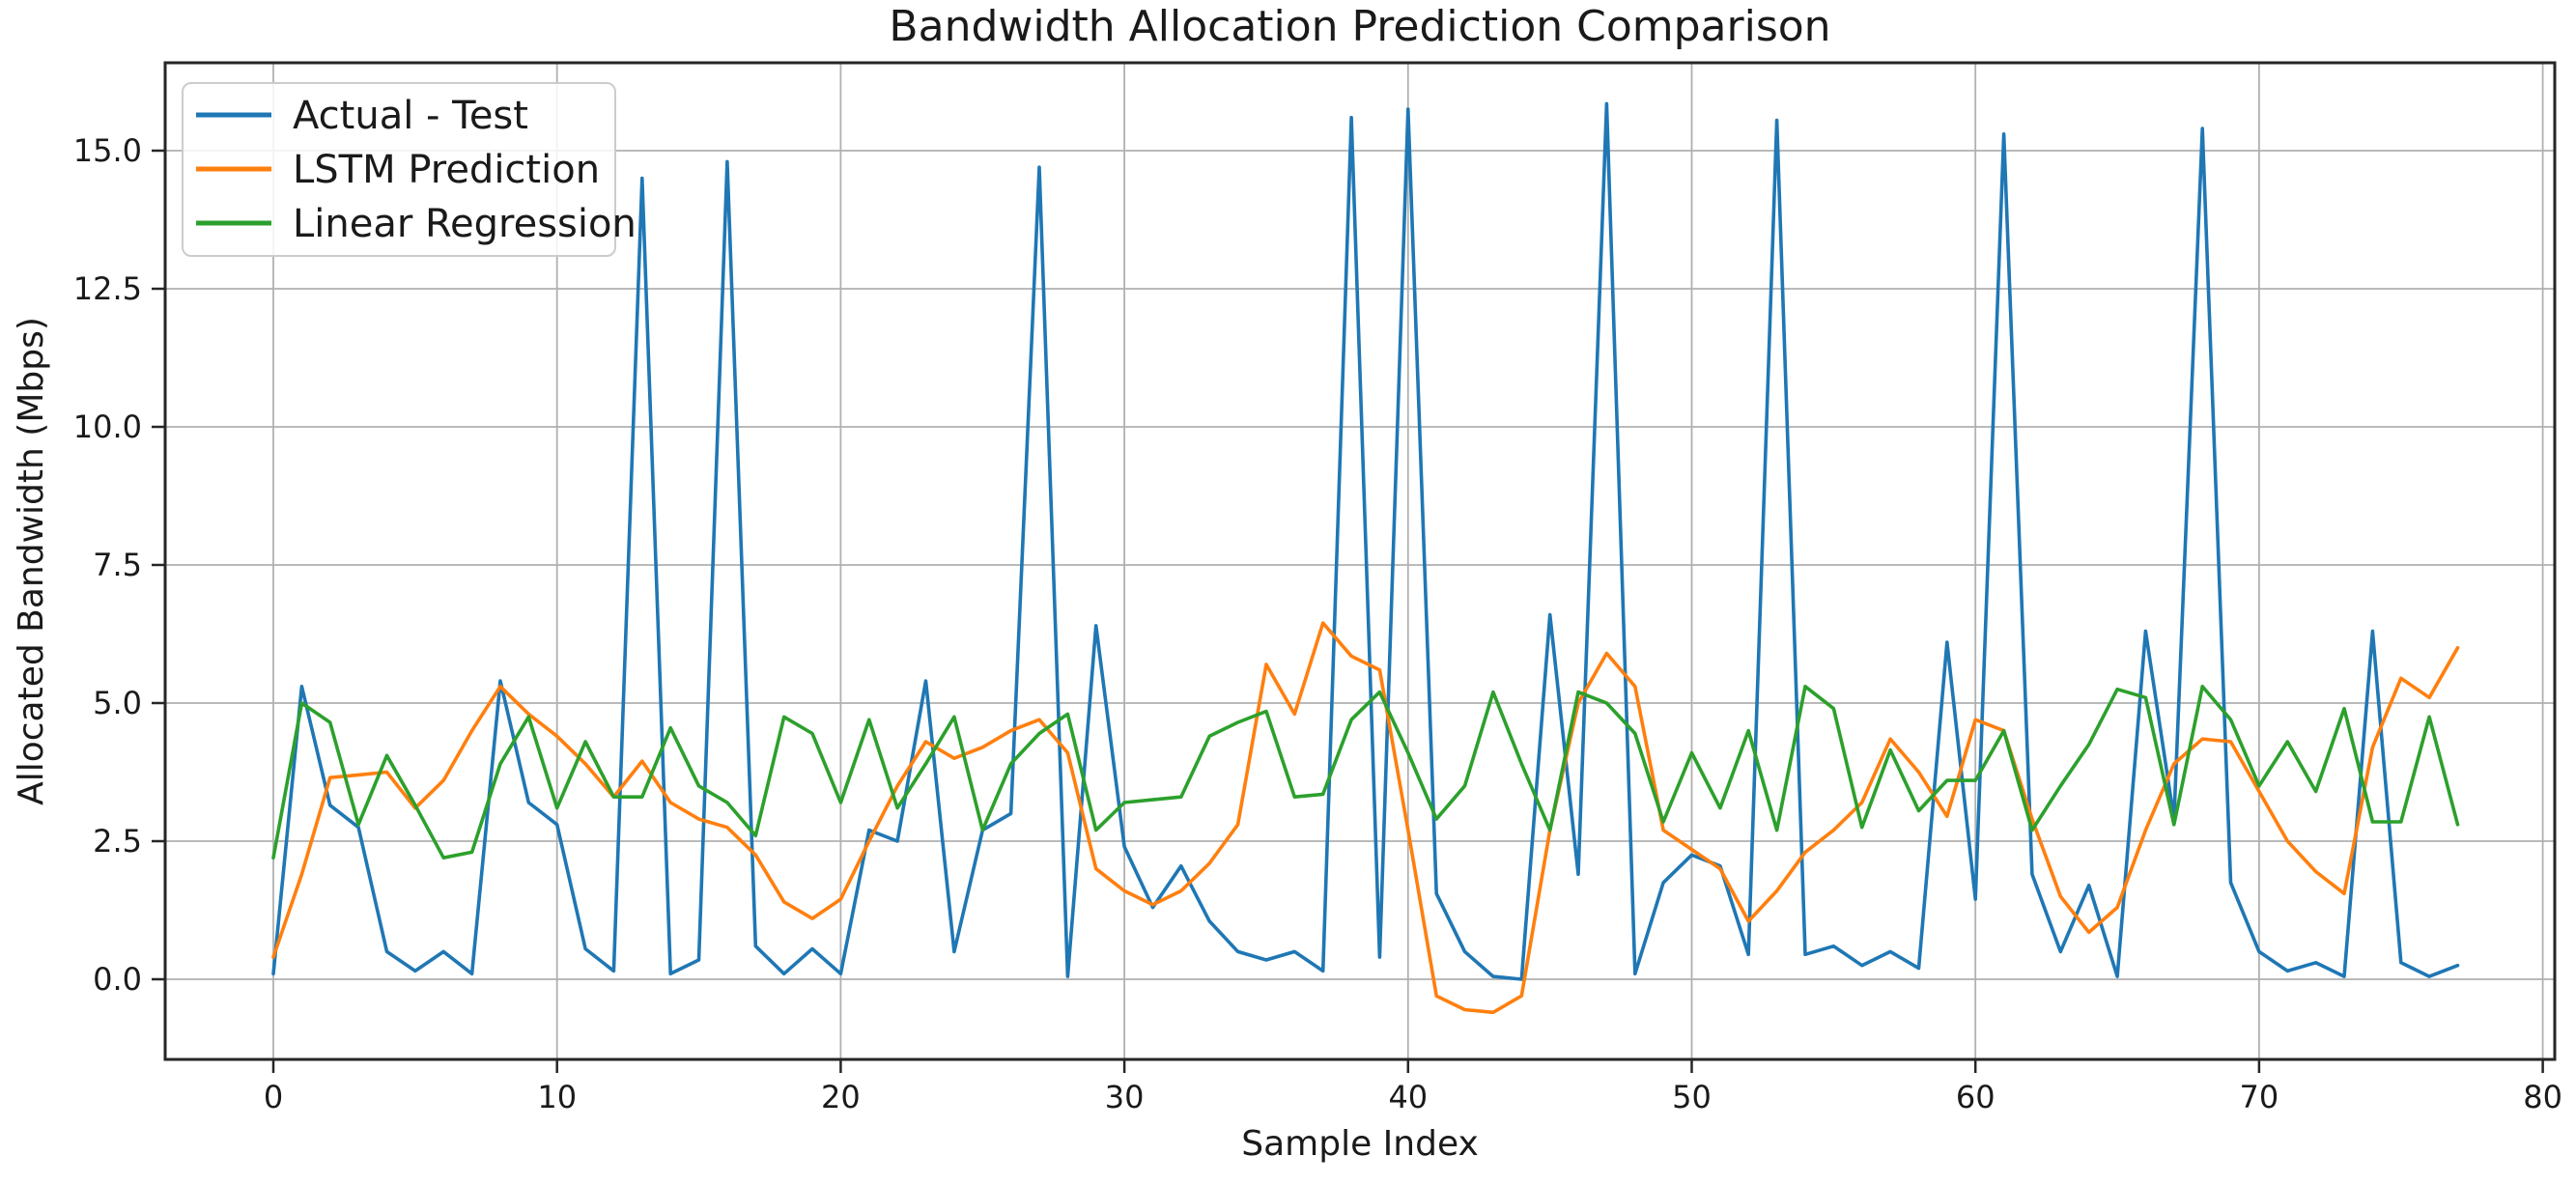 The image size is (2576, 1184). What do you see at coordinates (117, 565) in the screenshot?
I see `y-tick-label: 7.5` at bounding box center [117, 565].